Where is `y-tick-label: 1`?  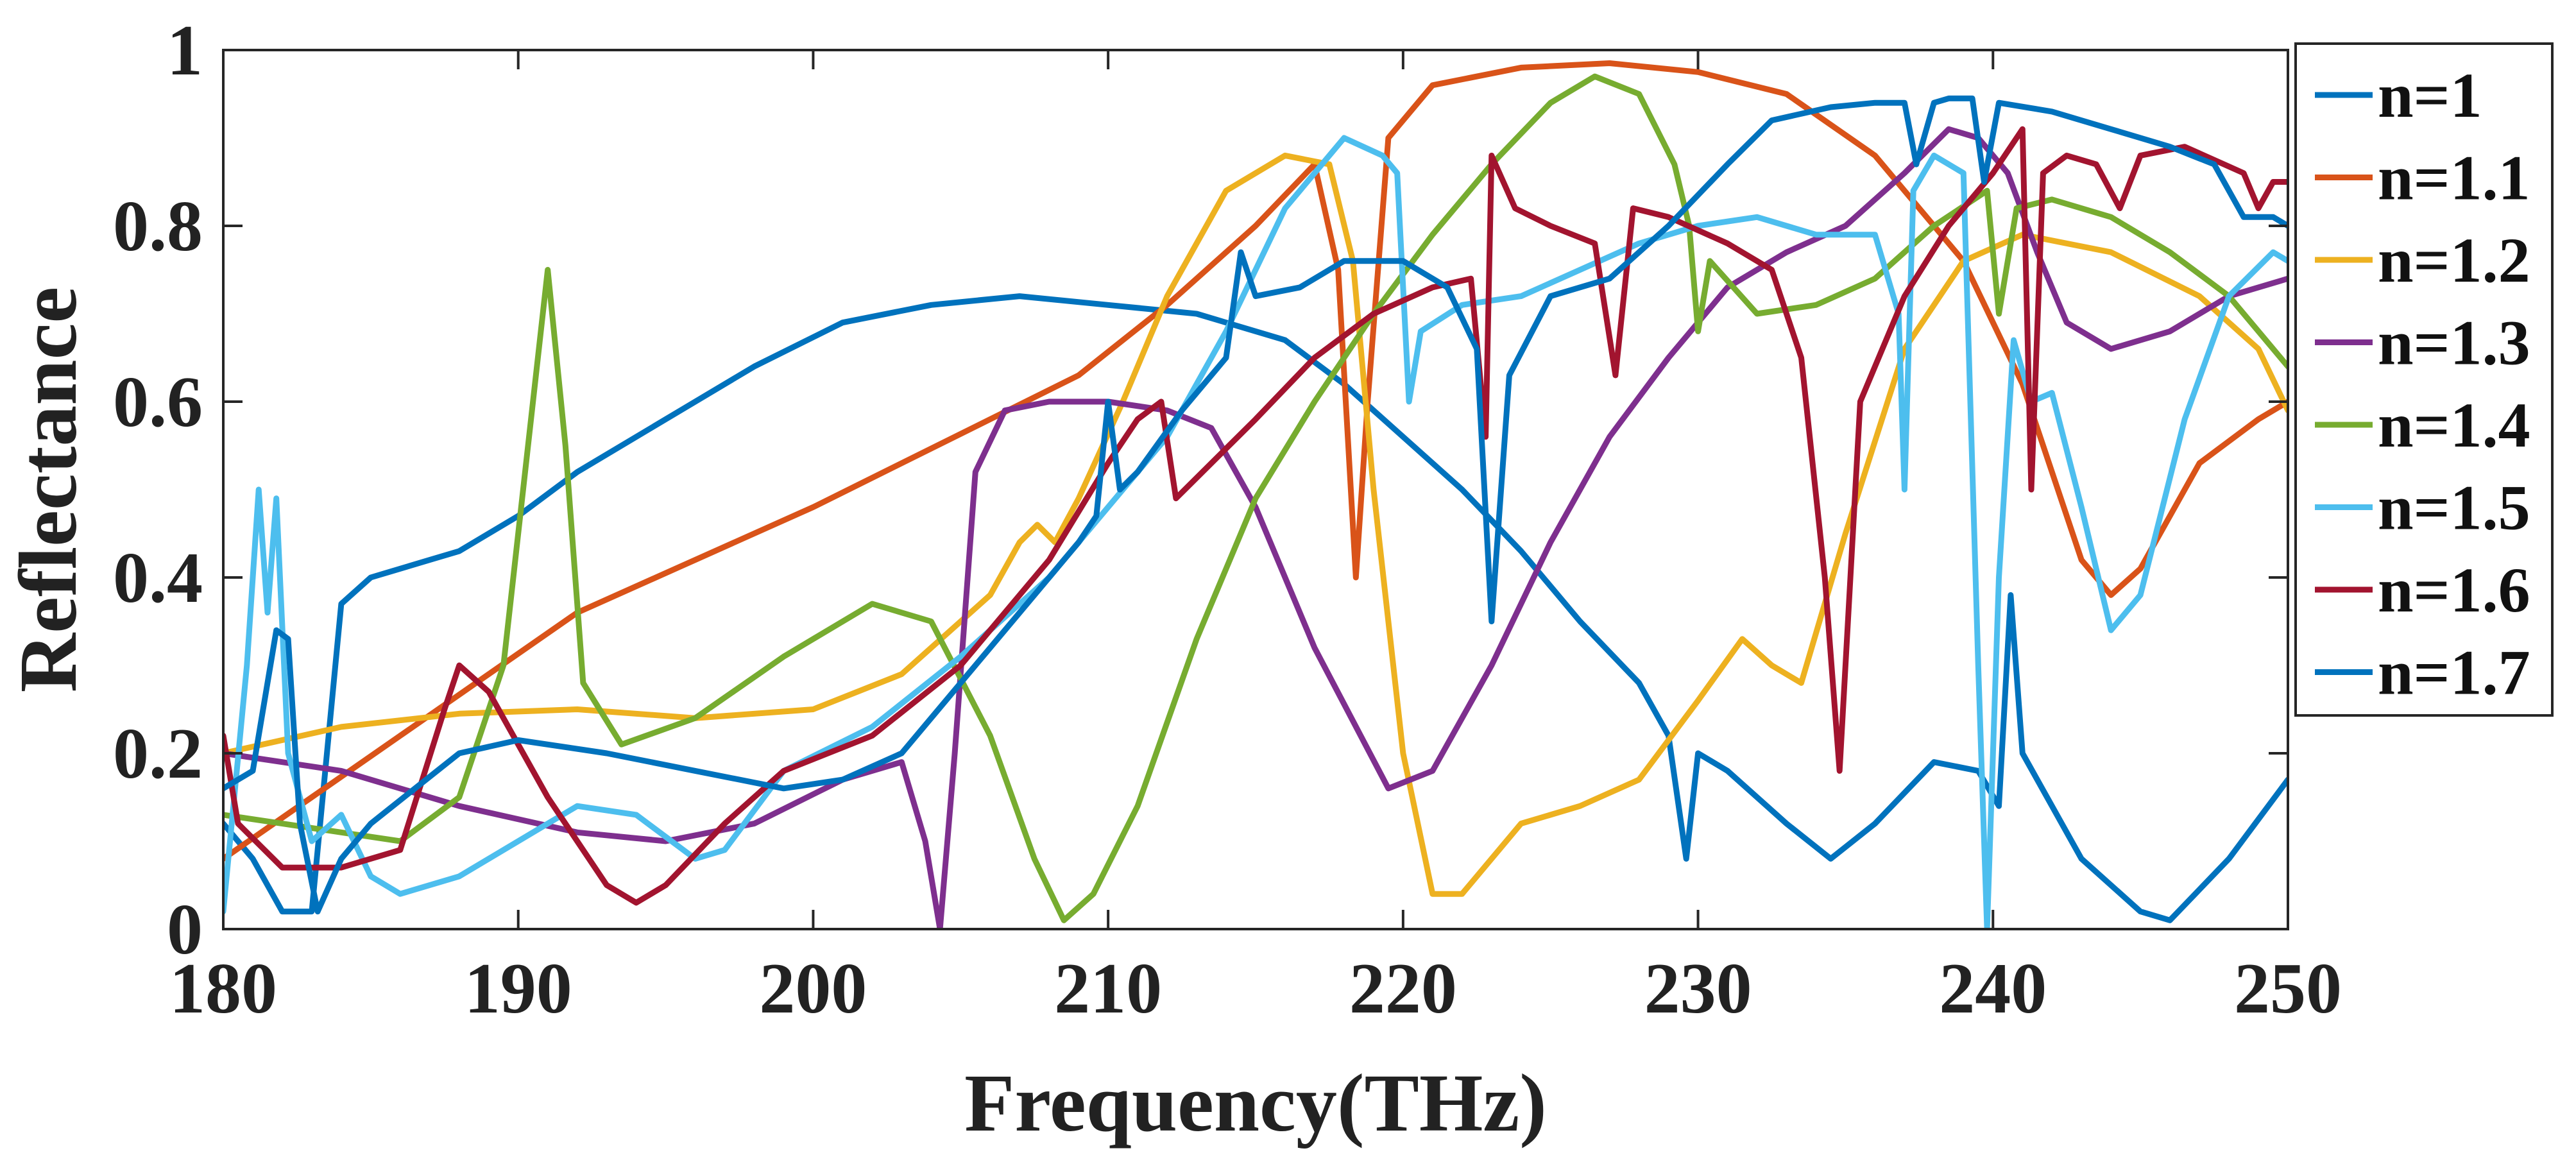
y-tick-label: 1 is located at coordinates (185, 50).